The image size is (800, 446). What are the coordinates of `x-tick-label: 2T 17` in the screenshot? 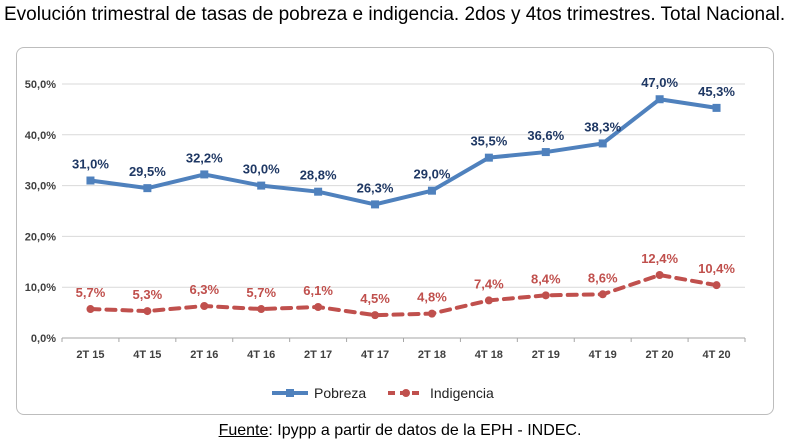 It's located at (318, 355).